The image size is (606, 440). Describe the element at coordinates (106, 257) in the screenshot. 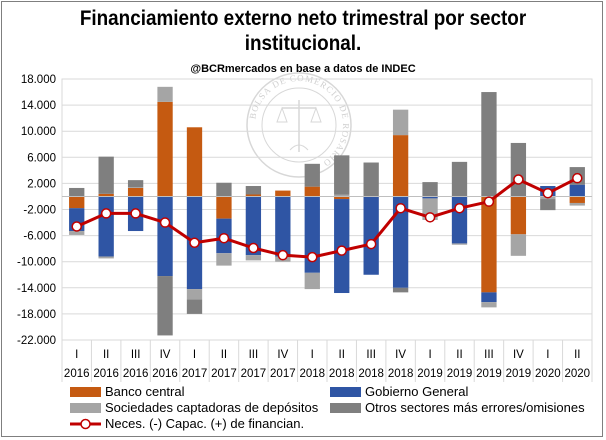

I see `bar-segment-s2-c1` at that location.